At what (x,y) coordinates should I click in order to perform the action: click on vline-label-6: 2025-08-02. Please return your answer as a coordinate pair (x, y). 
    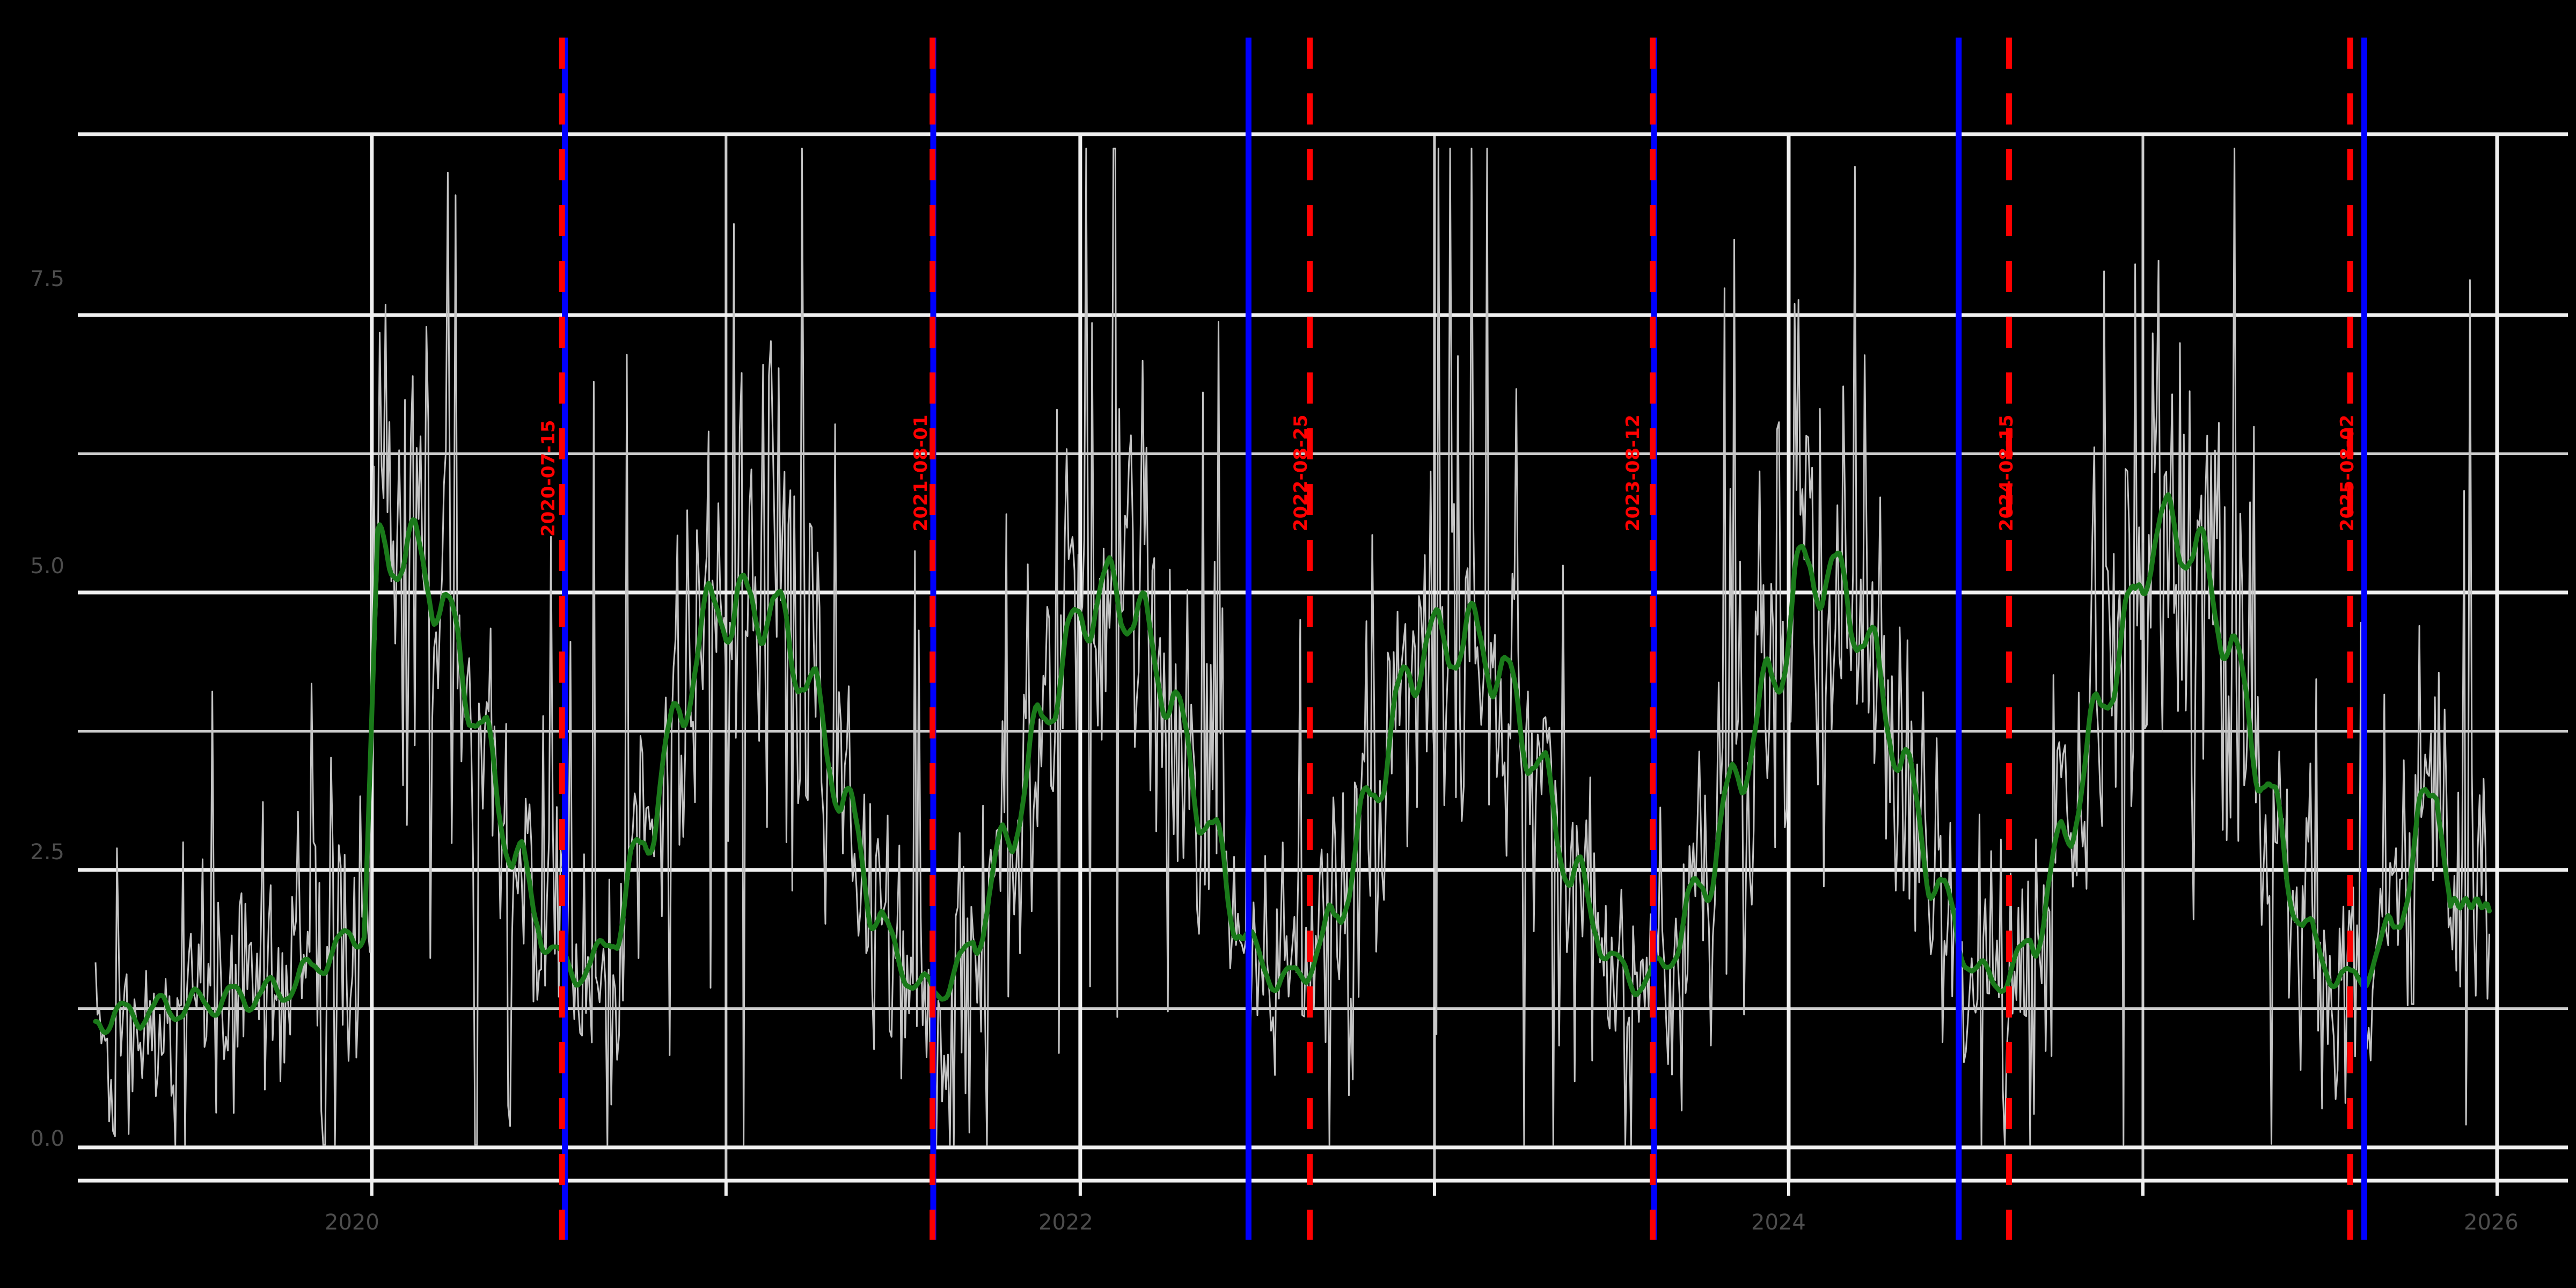
    Looking at the image, I should click on (2347, 472).